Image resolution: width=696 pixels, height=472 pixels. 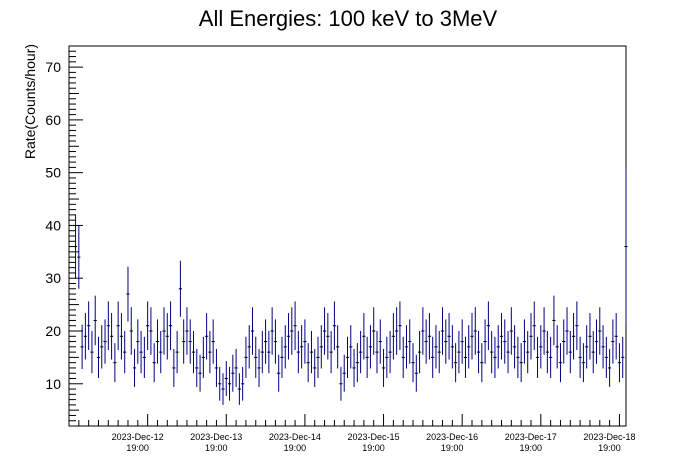 What do you see at coordinates (348, 18) in the screenshot?
I see `chart-title: All Energies: 100 keV to 3MeV` at bounding box center [348, 18].